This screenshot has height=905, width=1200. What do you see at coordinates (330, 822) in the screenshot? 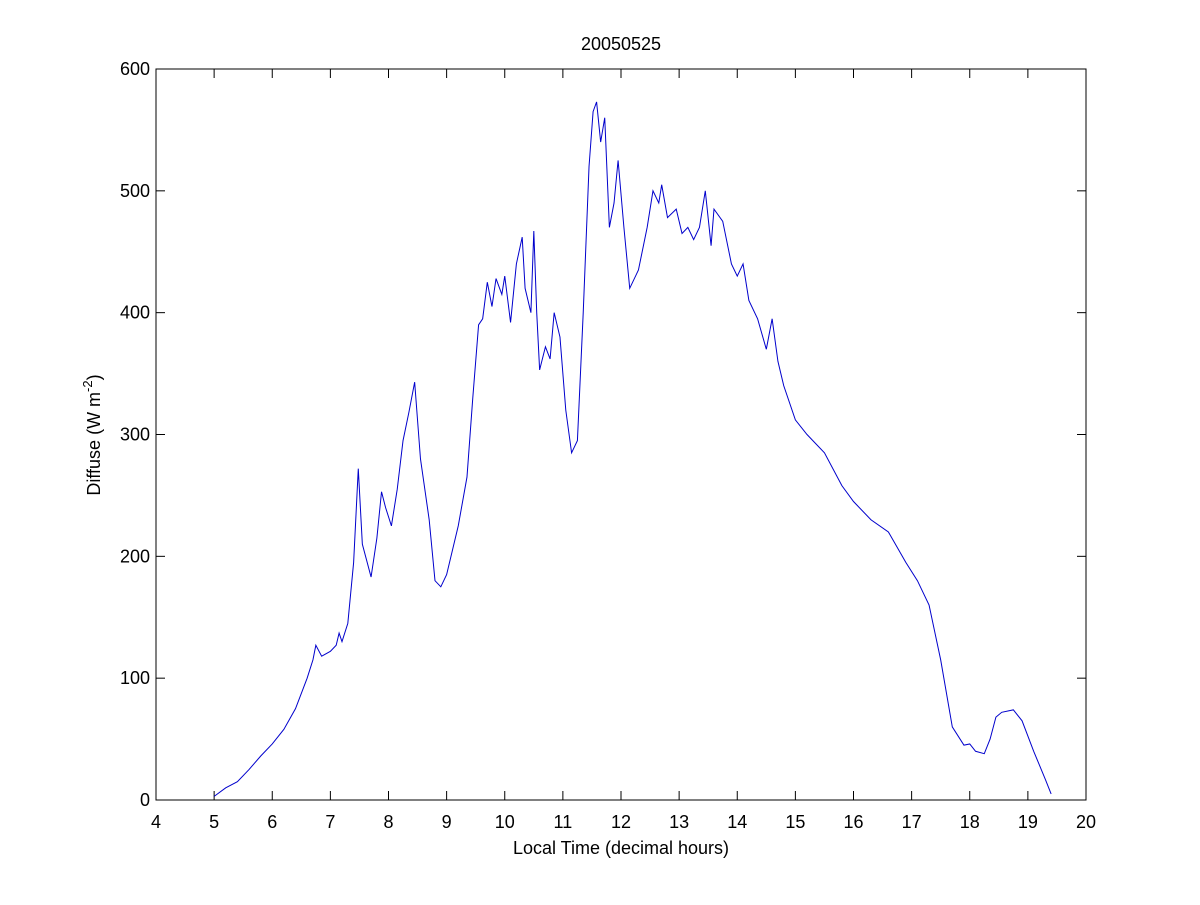
I see `x-tick-label: 7` at bounding box center [330, 822].